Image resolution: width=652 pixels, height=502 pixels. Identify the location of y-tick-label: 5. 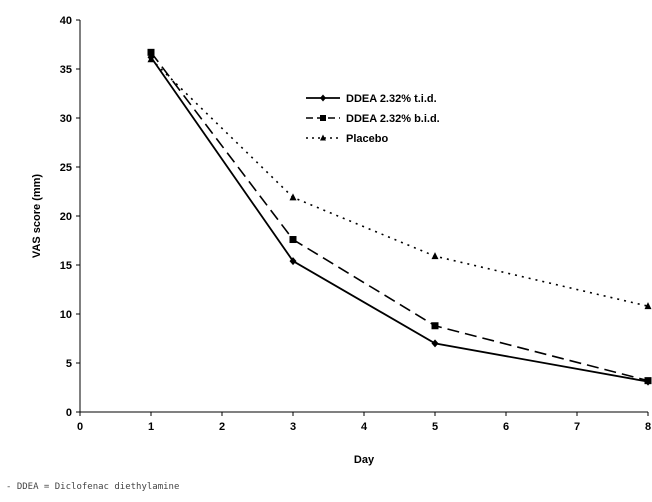
(69, 364).